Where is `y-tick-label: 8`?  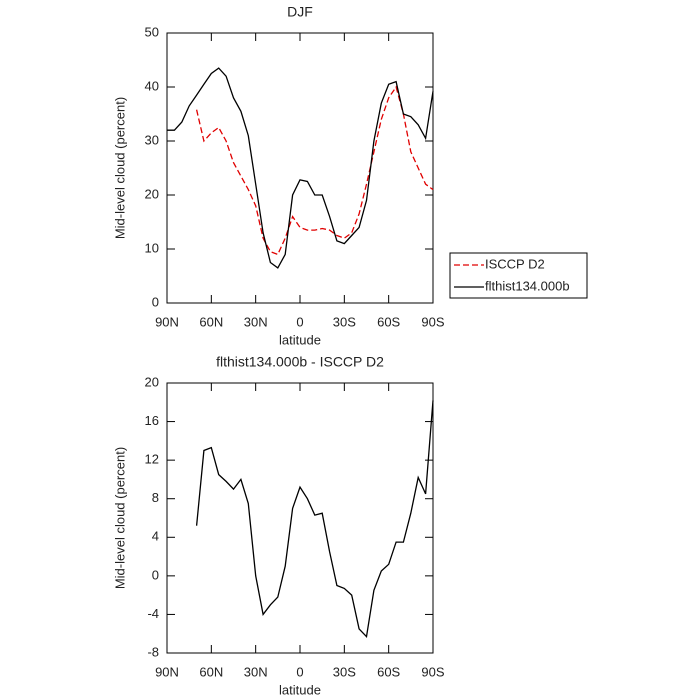 y-tick-label: 8 is located at coordinates (155, 497).